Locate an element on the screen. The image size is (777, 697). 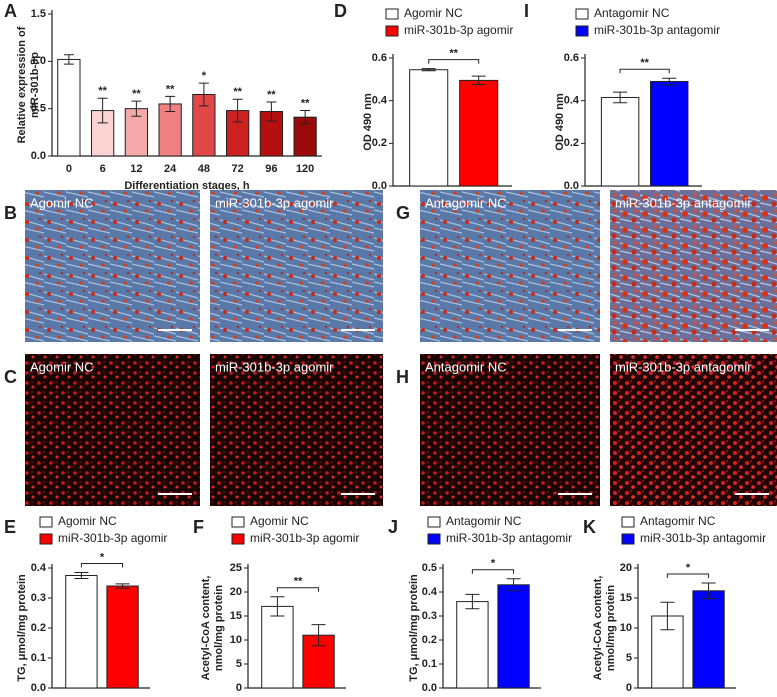
panel-letter: E is located at coordinates (10, 527).